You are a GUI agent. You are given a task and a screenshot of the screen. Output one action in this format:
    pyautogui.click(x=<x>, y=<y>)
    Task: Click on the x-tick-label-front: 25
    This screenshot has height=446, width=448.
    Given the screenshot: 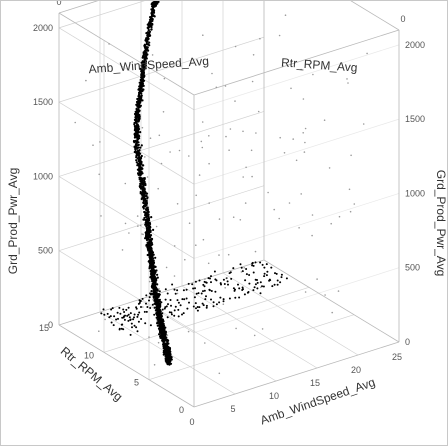 What is the action you would take?
    pyautogui.click(x=397, y=357)
    